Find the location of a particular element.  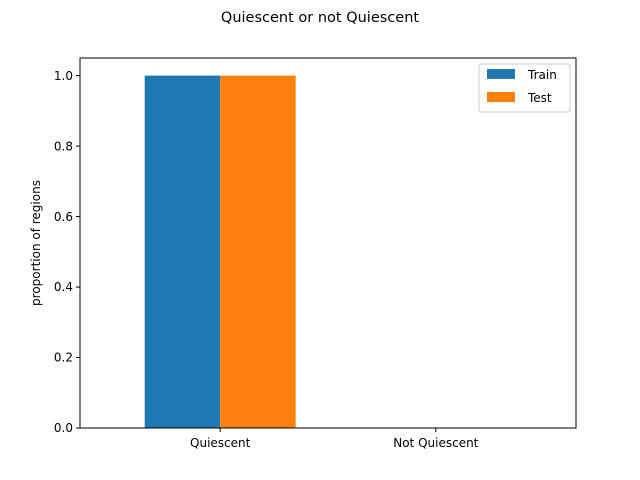

y-tick-label: 0.6 is located at coordinates (63, 217).